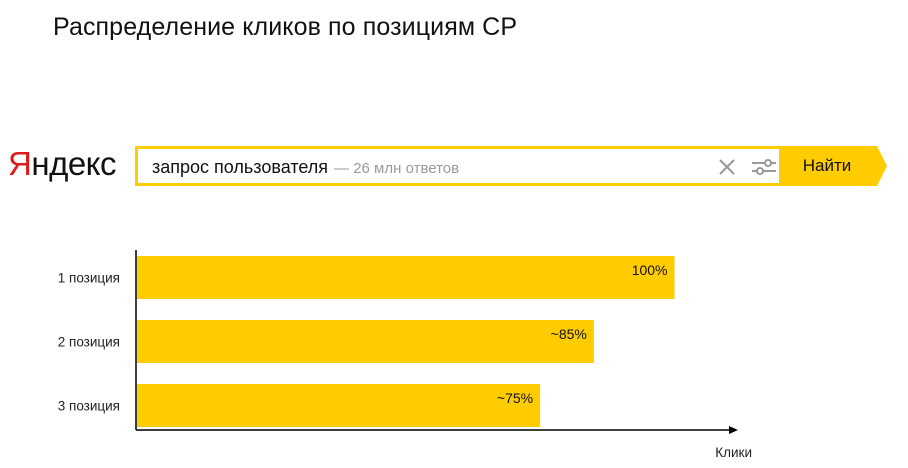 The image size is (908, 468). What do you see at coordinates (733, 452) in the screenshot?
I see `x-axis-label: Клики` at bounding box center [733, 452].